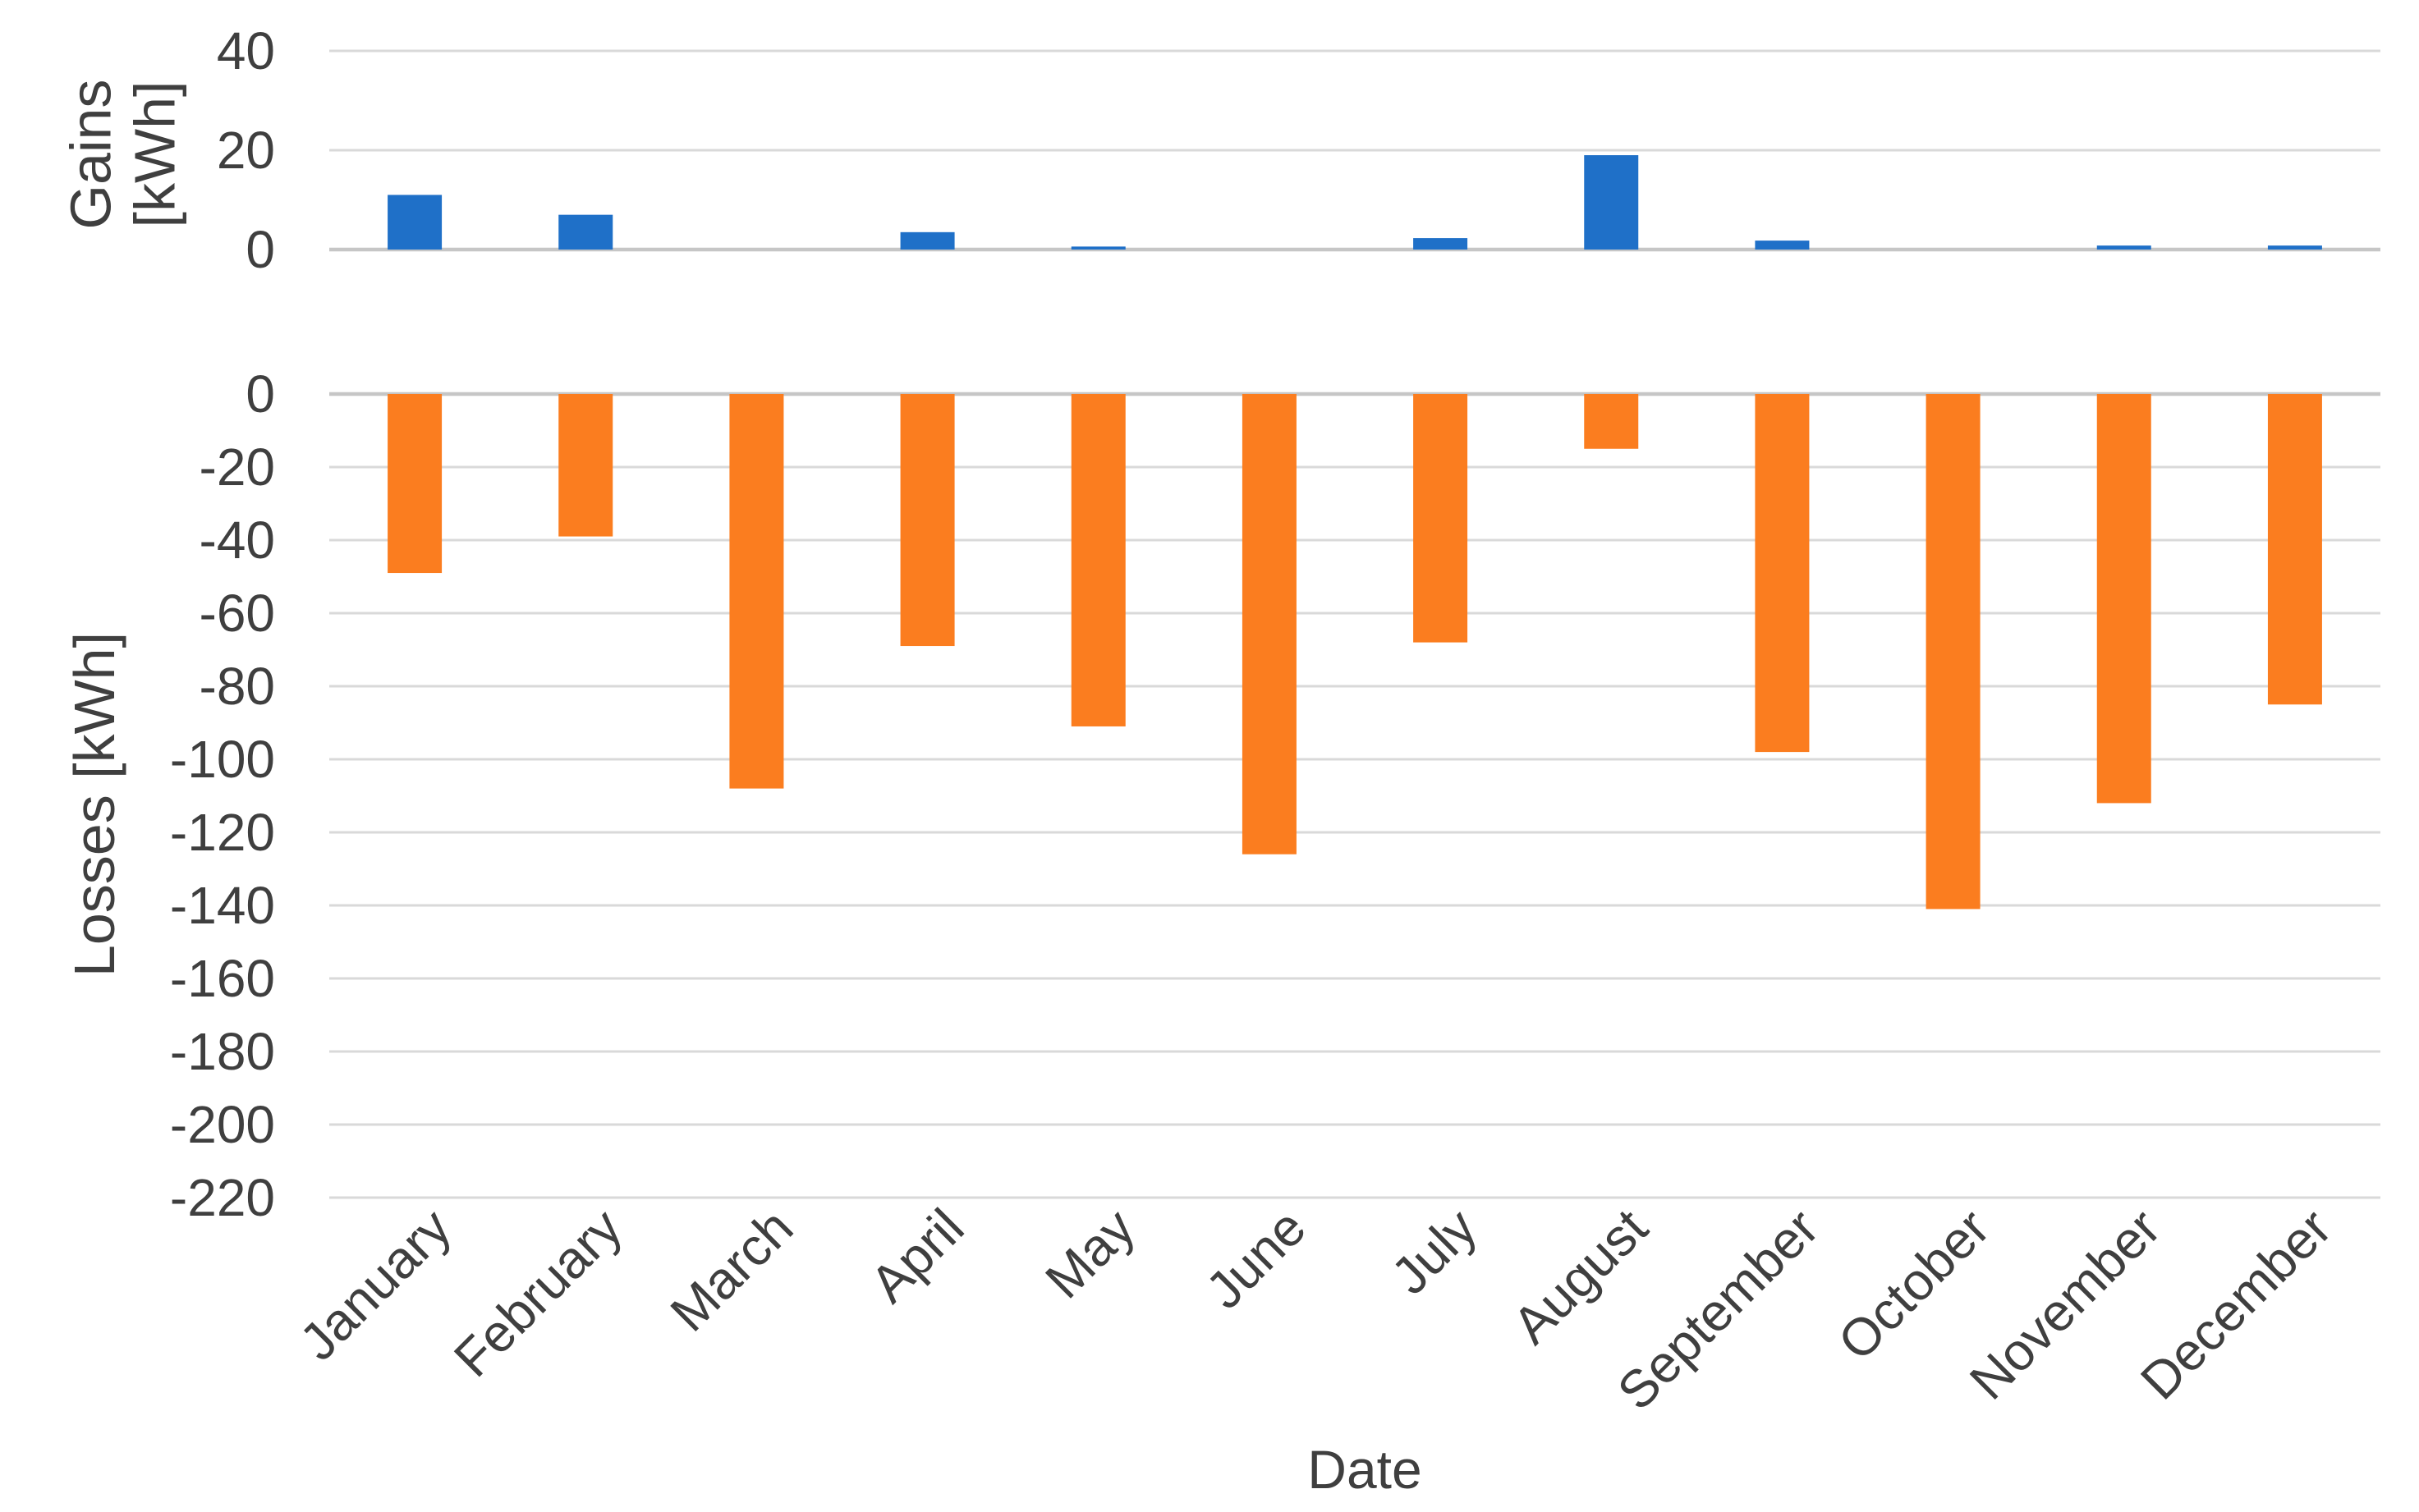 The height and width of the screenshot is (1512, 2419). I want to click on gains-axis-title: Gains [kWh], so click(123, 155).